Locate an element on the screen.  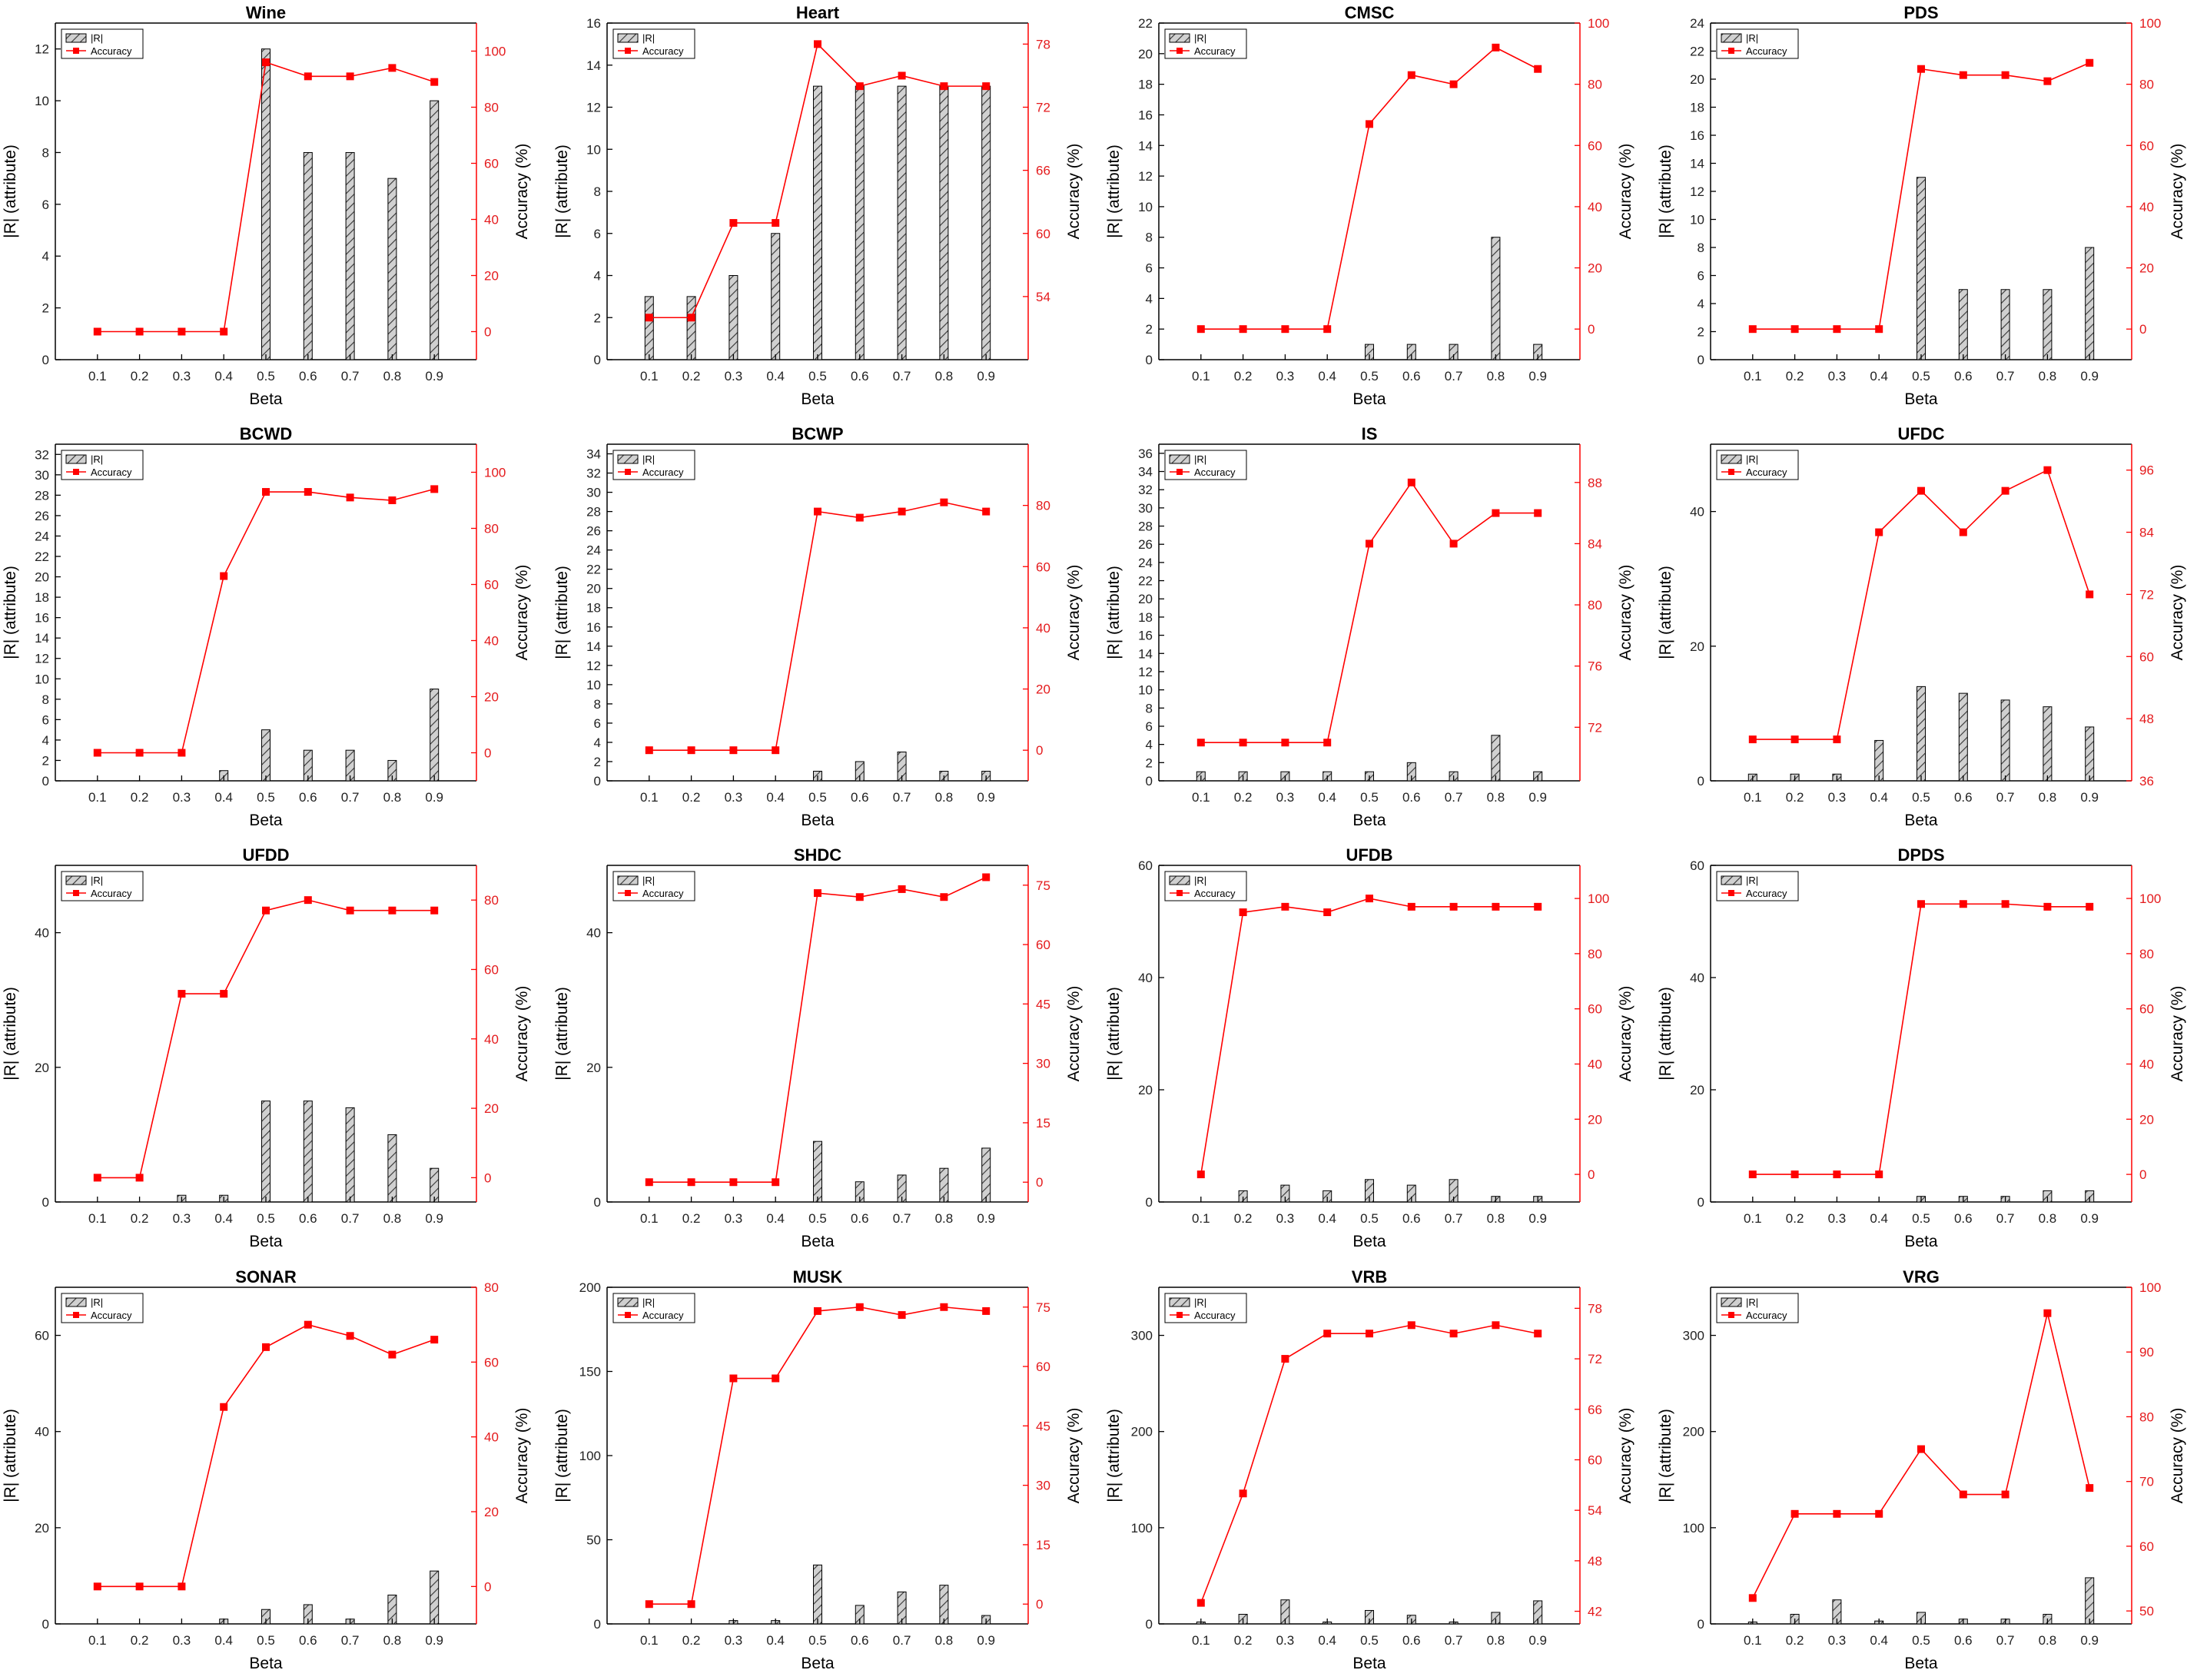
left-tick-label: 8 is located at coordinates (45, 700).